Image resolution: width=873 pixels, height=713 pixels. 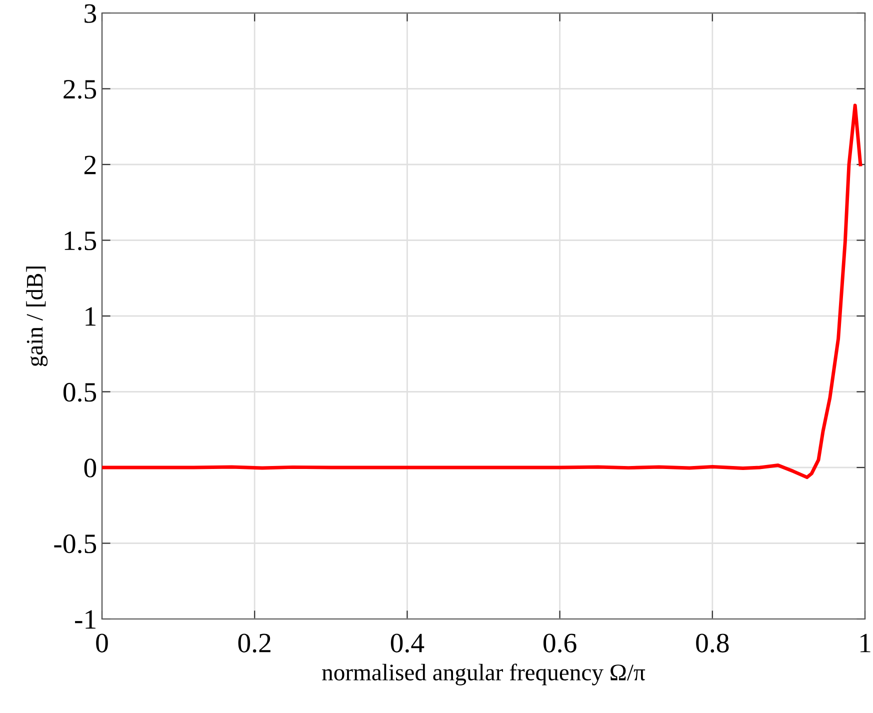 I want to click on y-tick-label: -0.5, so click(x=75, y=544).